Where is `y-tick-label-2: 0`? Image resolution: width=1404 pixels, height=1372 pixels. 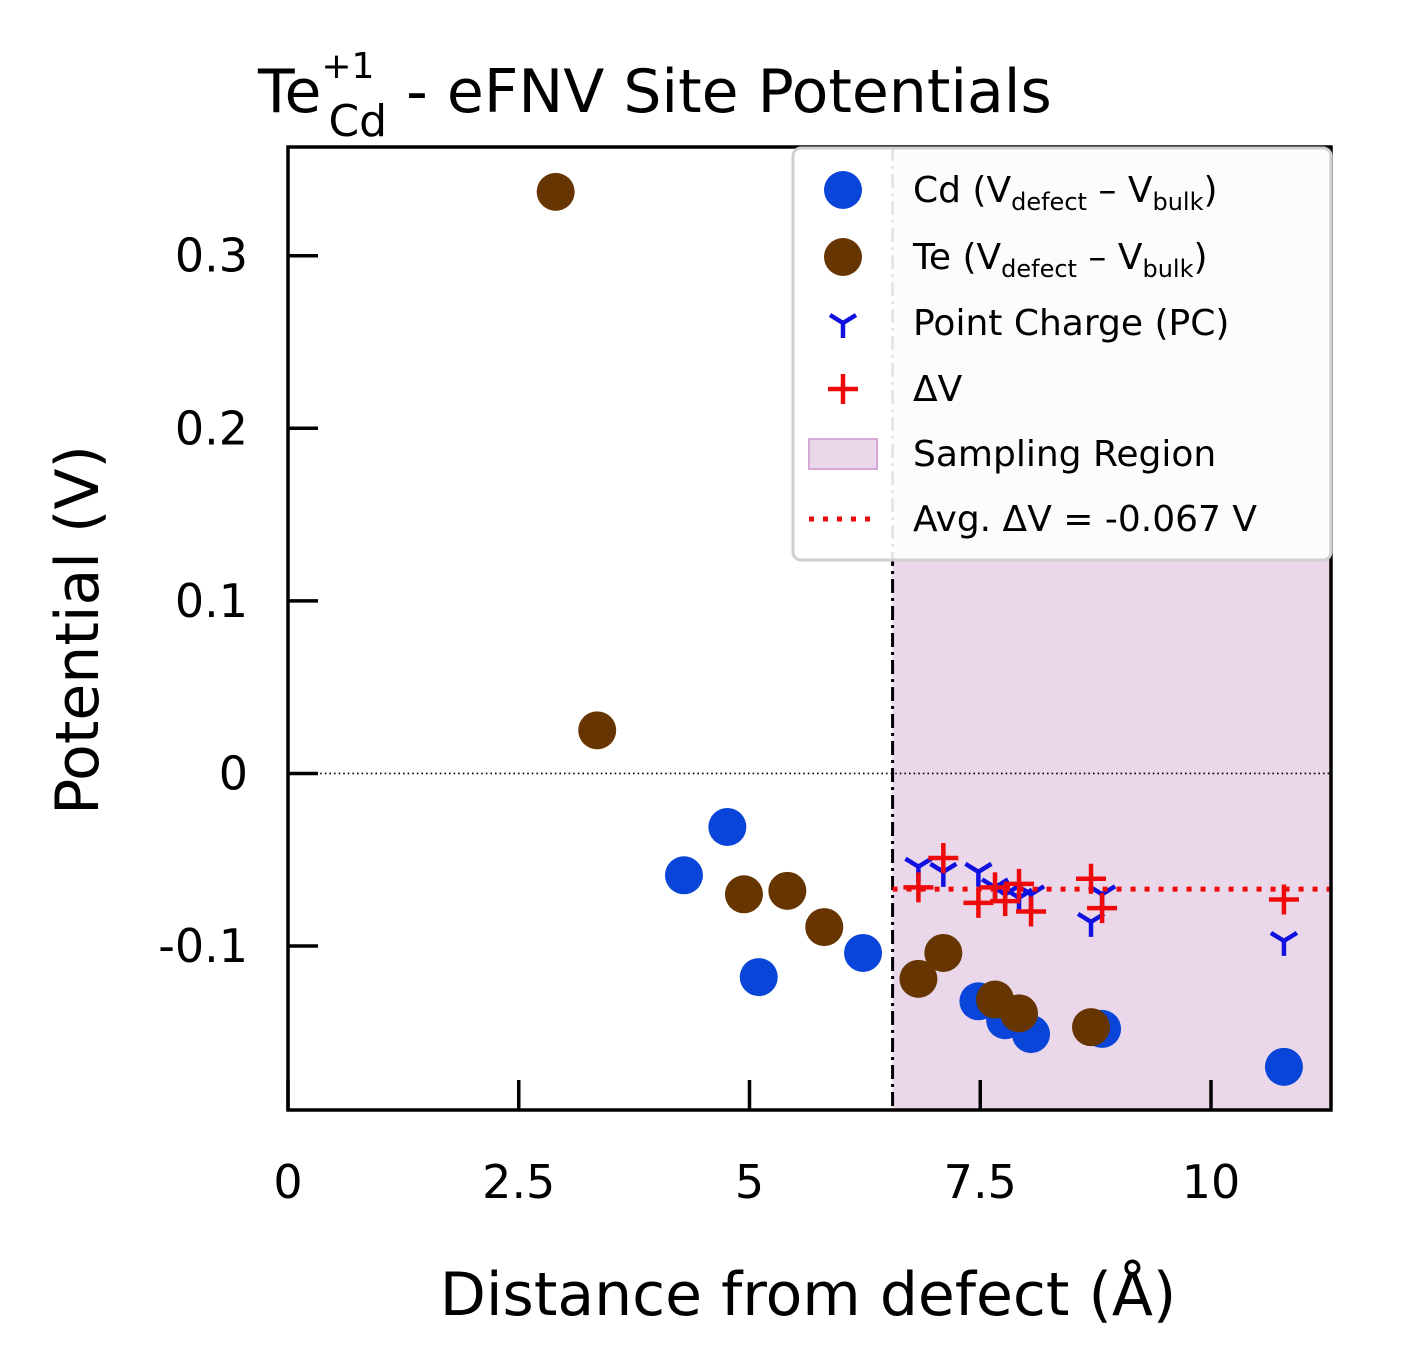
y-tick-label-2: 0 is located at coordinates (233, 773).